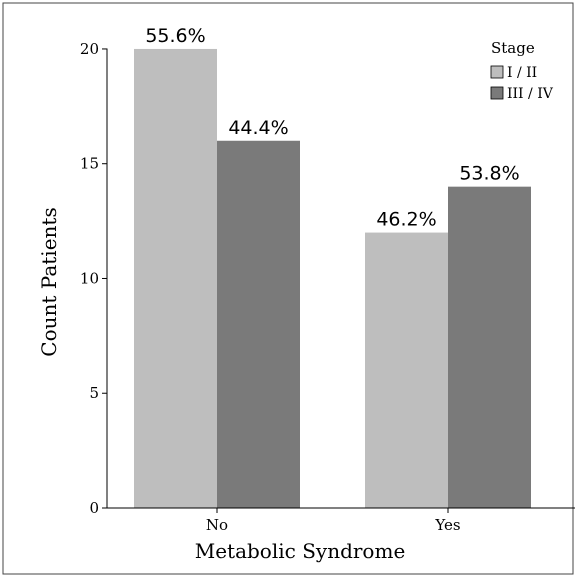 The height and width of the screenshot is (577, 576). Describe the element at coordinates (497, 93) in the screenshot. I see `legend-swatch-iii-iv` at that location.